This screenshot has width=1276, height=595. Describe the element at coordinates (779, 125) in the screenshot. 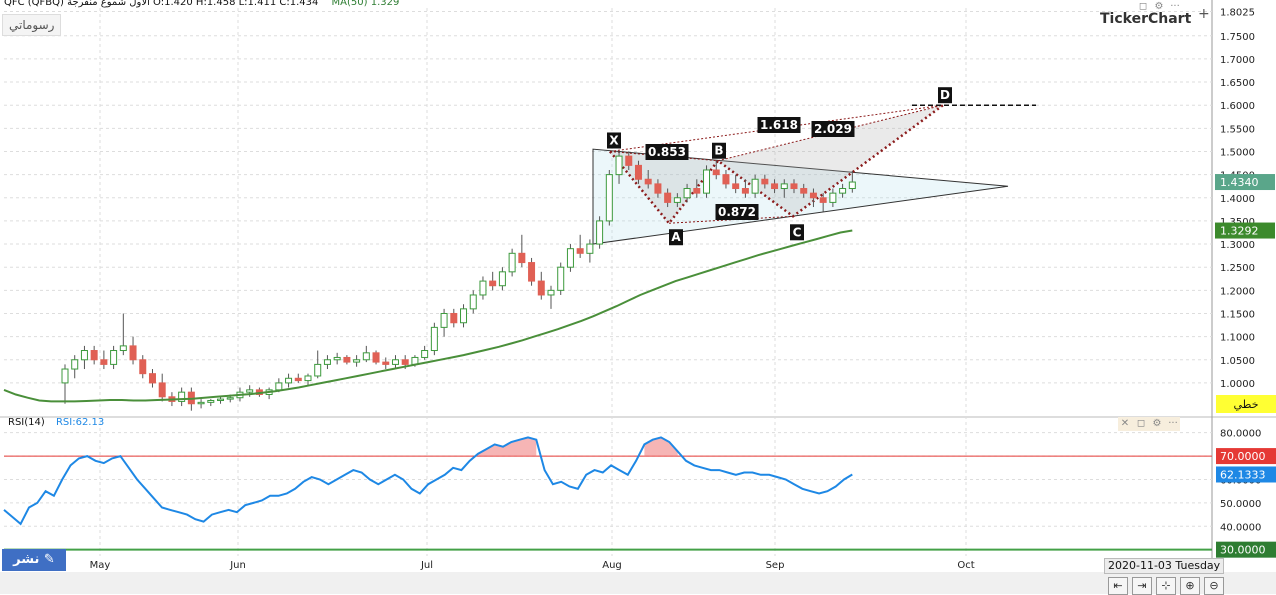

I see `ratio-label: 1.618` at that location.